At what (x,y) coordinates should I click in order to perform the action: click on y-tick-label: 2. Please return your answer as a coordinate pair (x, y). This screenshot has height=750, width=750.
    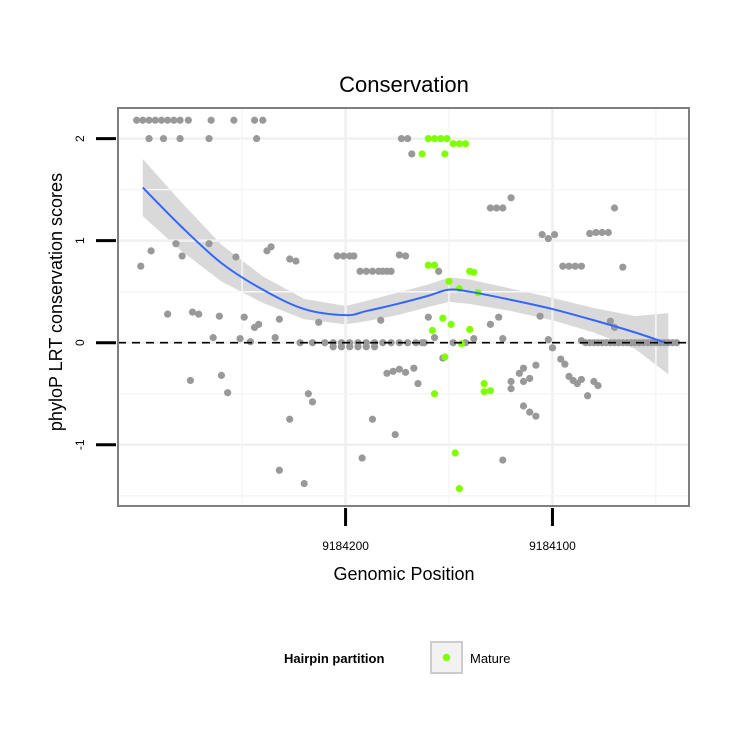
    Looking at the image, I should click on (80, 138).